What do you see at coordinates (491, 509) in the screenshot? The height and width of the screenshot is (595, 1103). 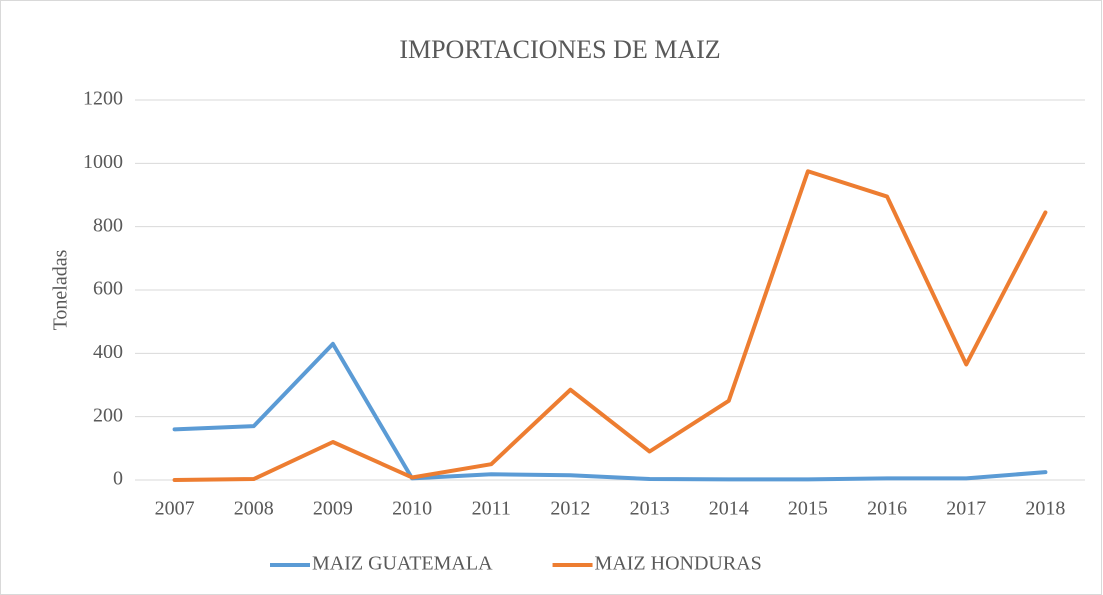 I see `x-tick-label: 2011` at bounding box center [491, 509].